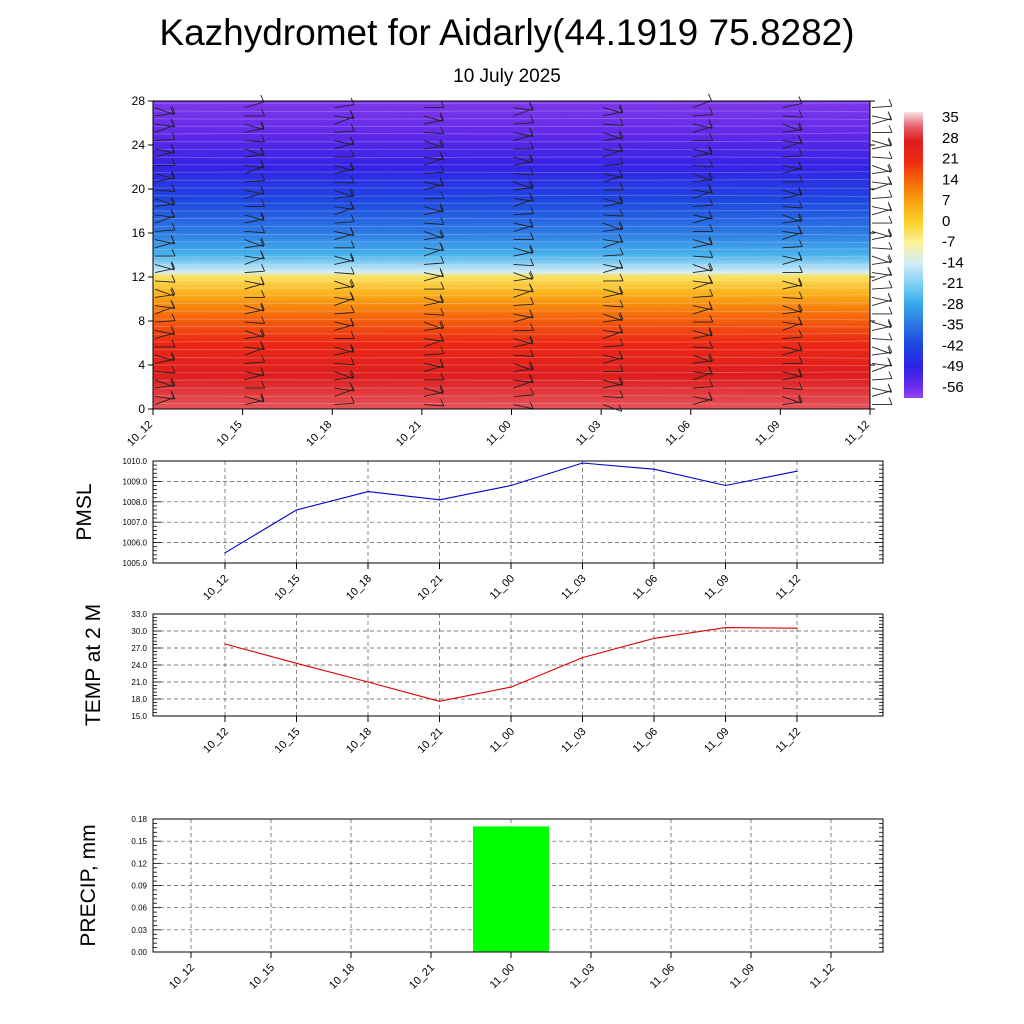 The image size is (1024, 1024). Describe the element at coordinates (139, 233) in the screenshot. I see `y-tick-label: 16` at that location.